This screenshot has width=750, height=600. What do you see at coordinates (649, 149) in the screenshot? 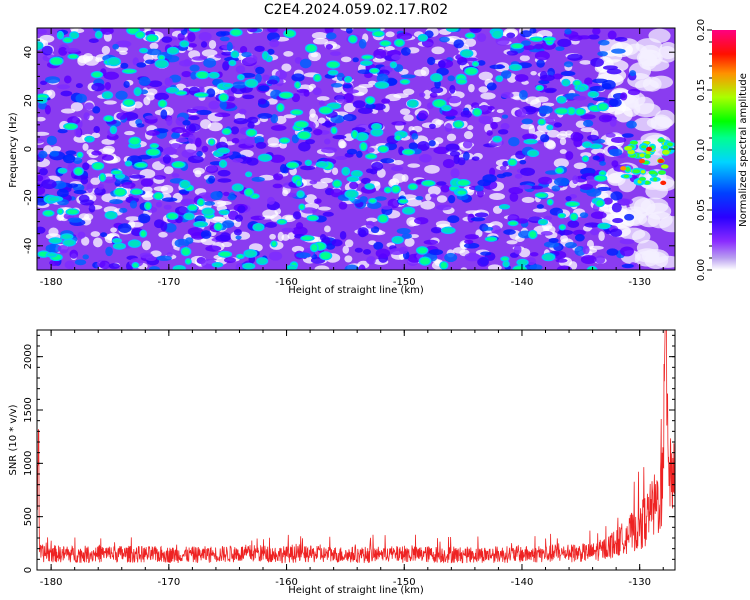
I see `heatmap-peak` at bounding box center [649, 149].